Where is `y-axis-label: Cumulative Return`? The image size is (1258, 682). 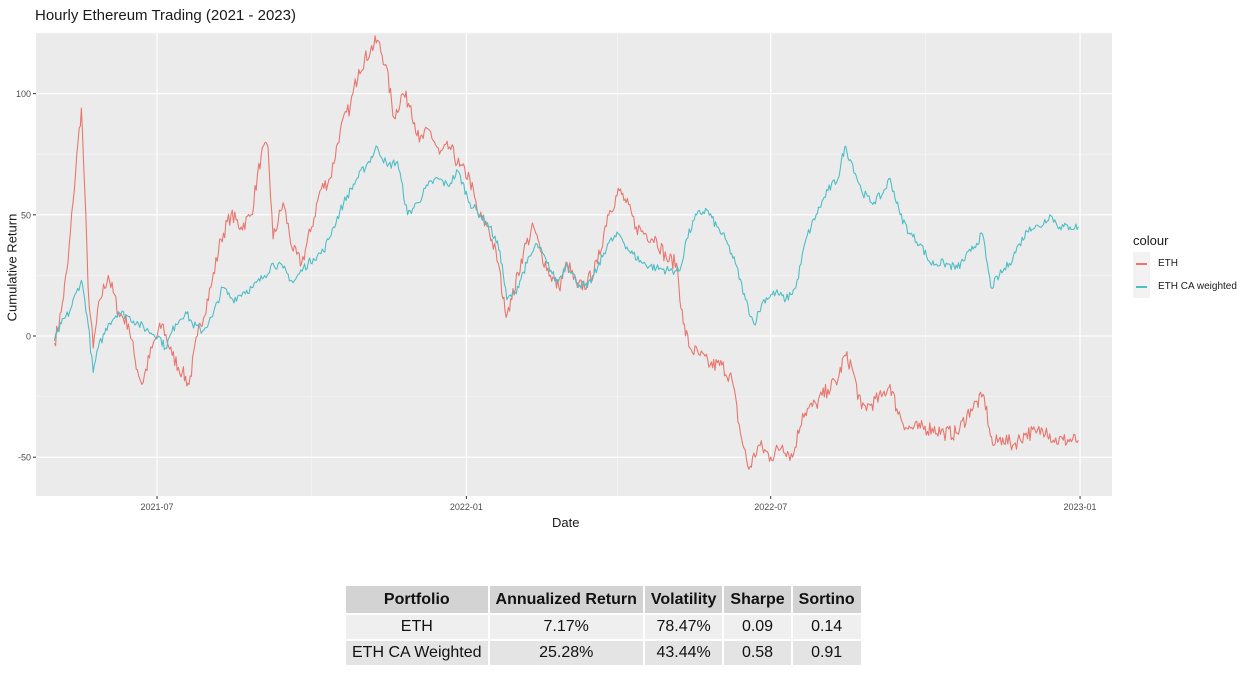
y-axis-label: Cumulative Return is located at coordinates (12, 267).